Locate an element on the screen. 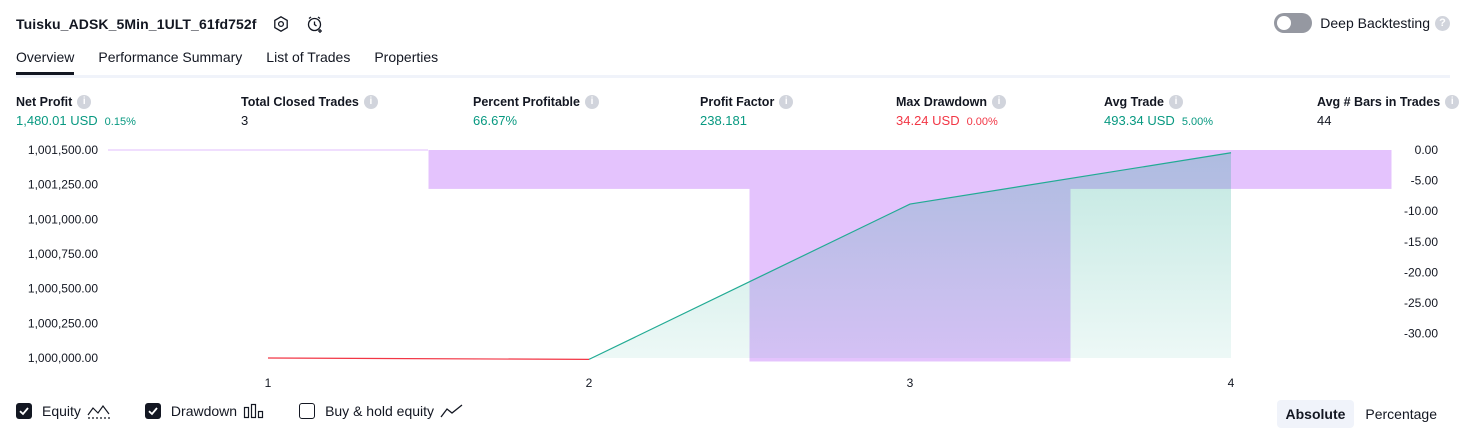 This screenshot has width=1466, height=438. tab-properties: Properties is located at coordinates (406, 57).